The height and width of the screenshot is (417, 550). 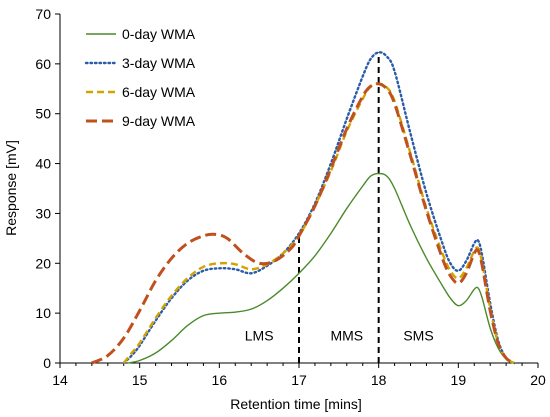 I want to click on legend-label: 6-day WMA, so click(x=159, y=92).